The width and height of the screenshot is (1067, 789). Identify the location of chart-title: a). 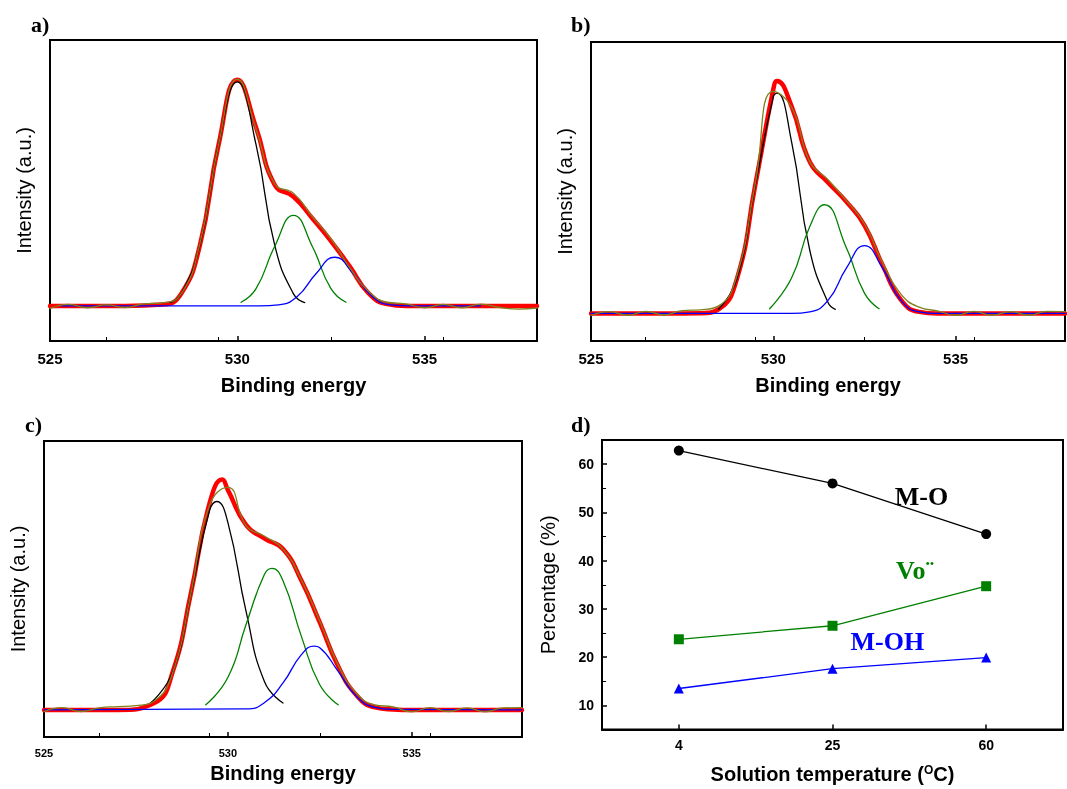
(40, 24).